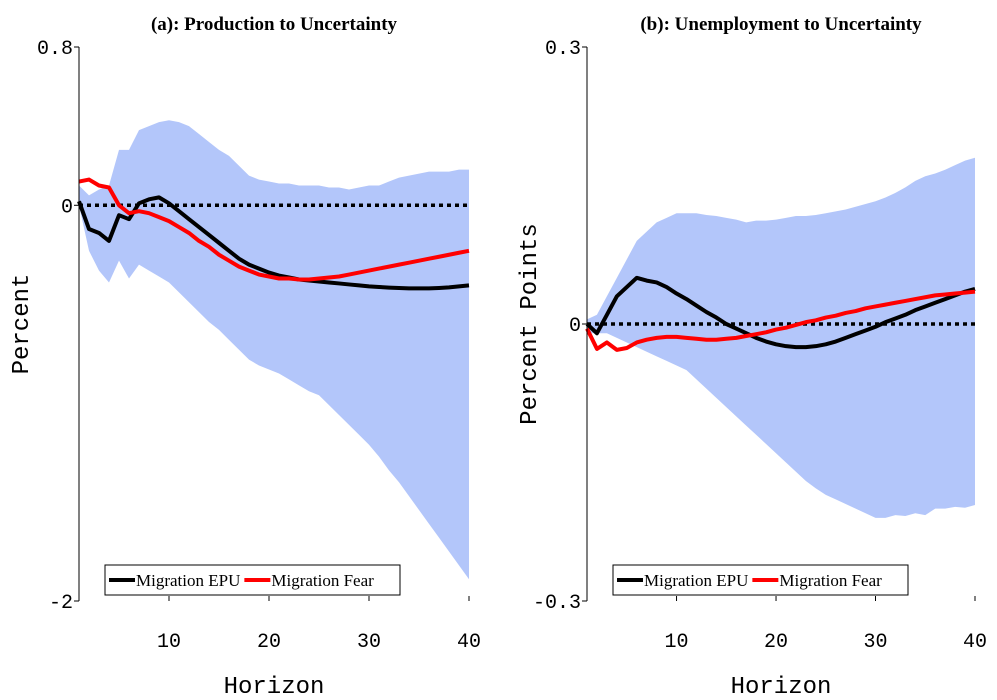 The height and width of the screenshot is (700, 997). Describe the element at coordinates (22, 324) in the screenshot. I see `y-axis-title: Percent` at that location.